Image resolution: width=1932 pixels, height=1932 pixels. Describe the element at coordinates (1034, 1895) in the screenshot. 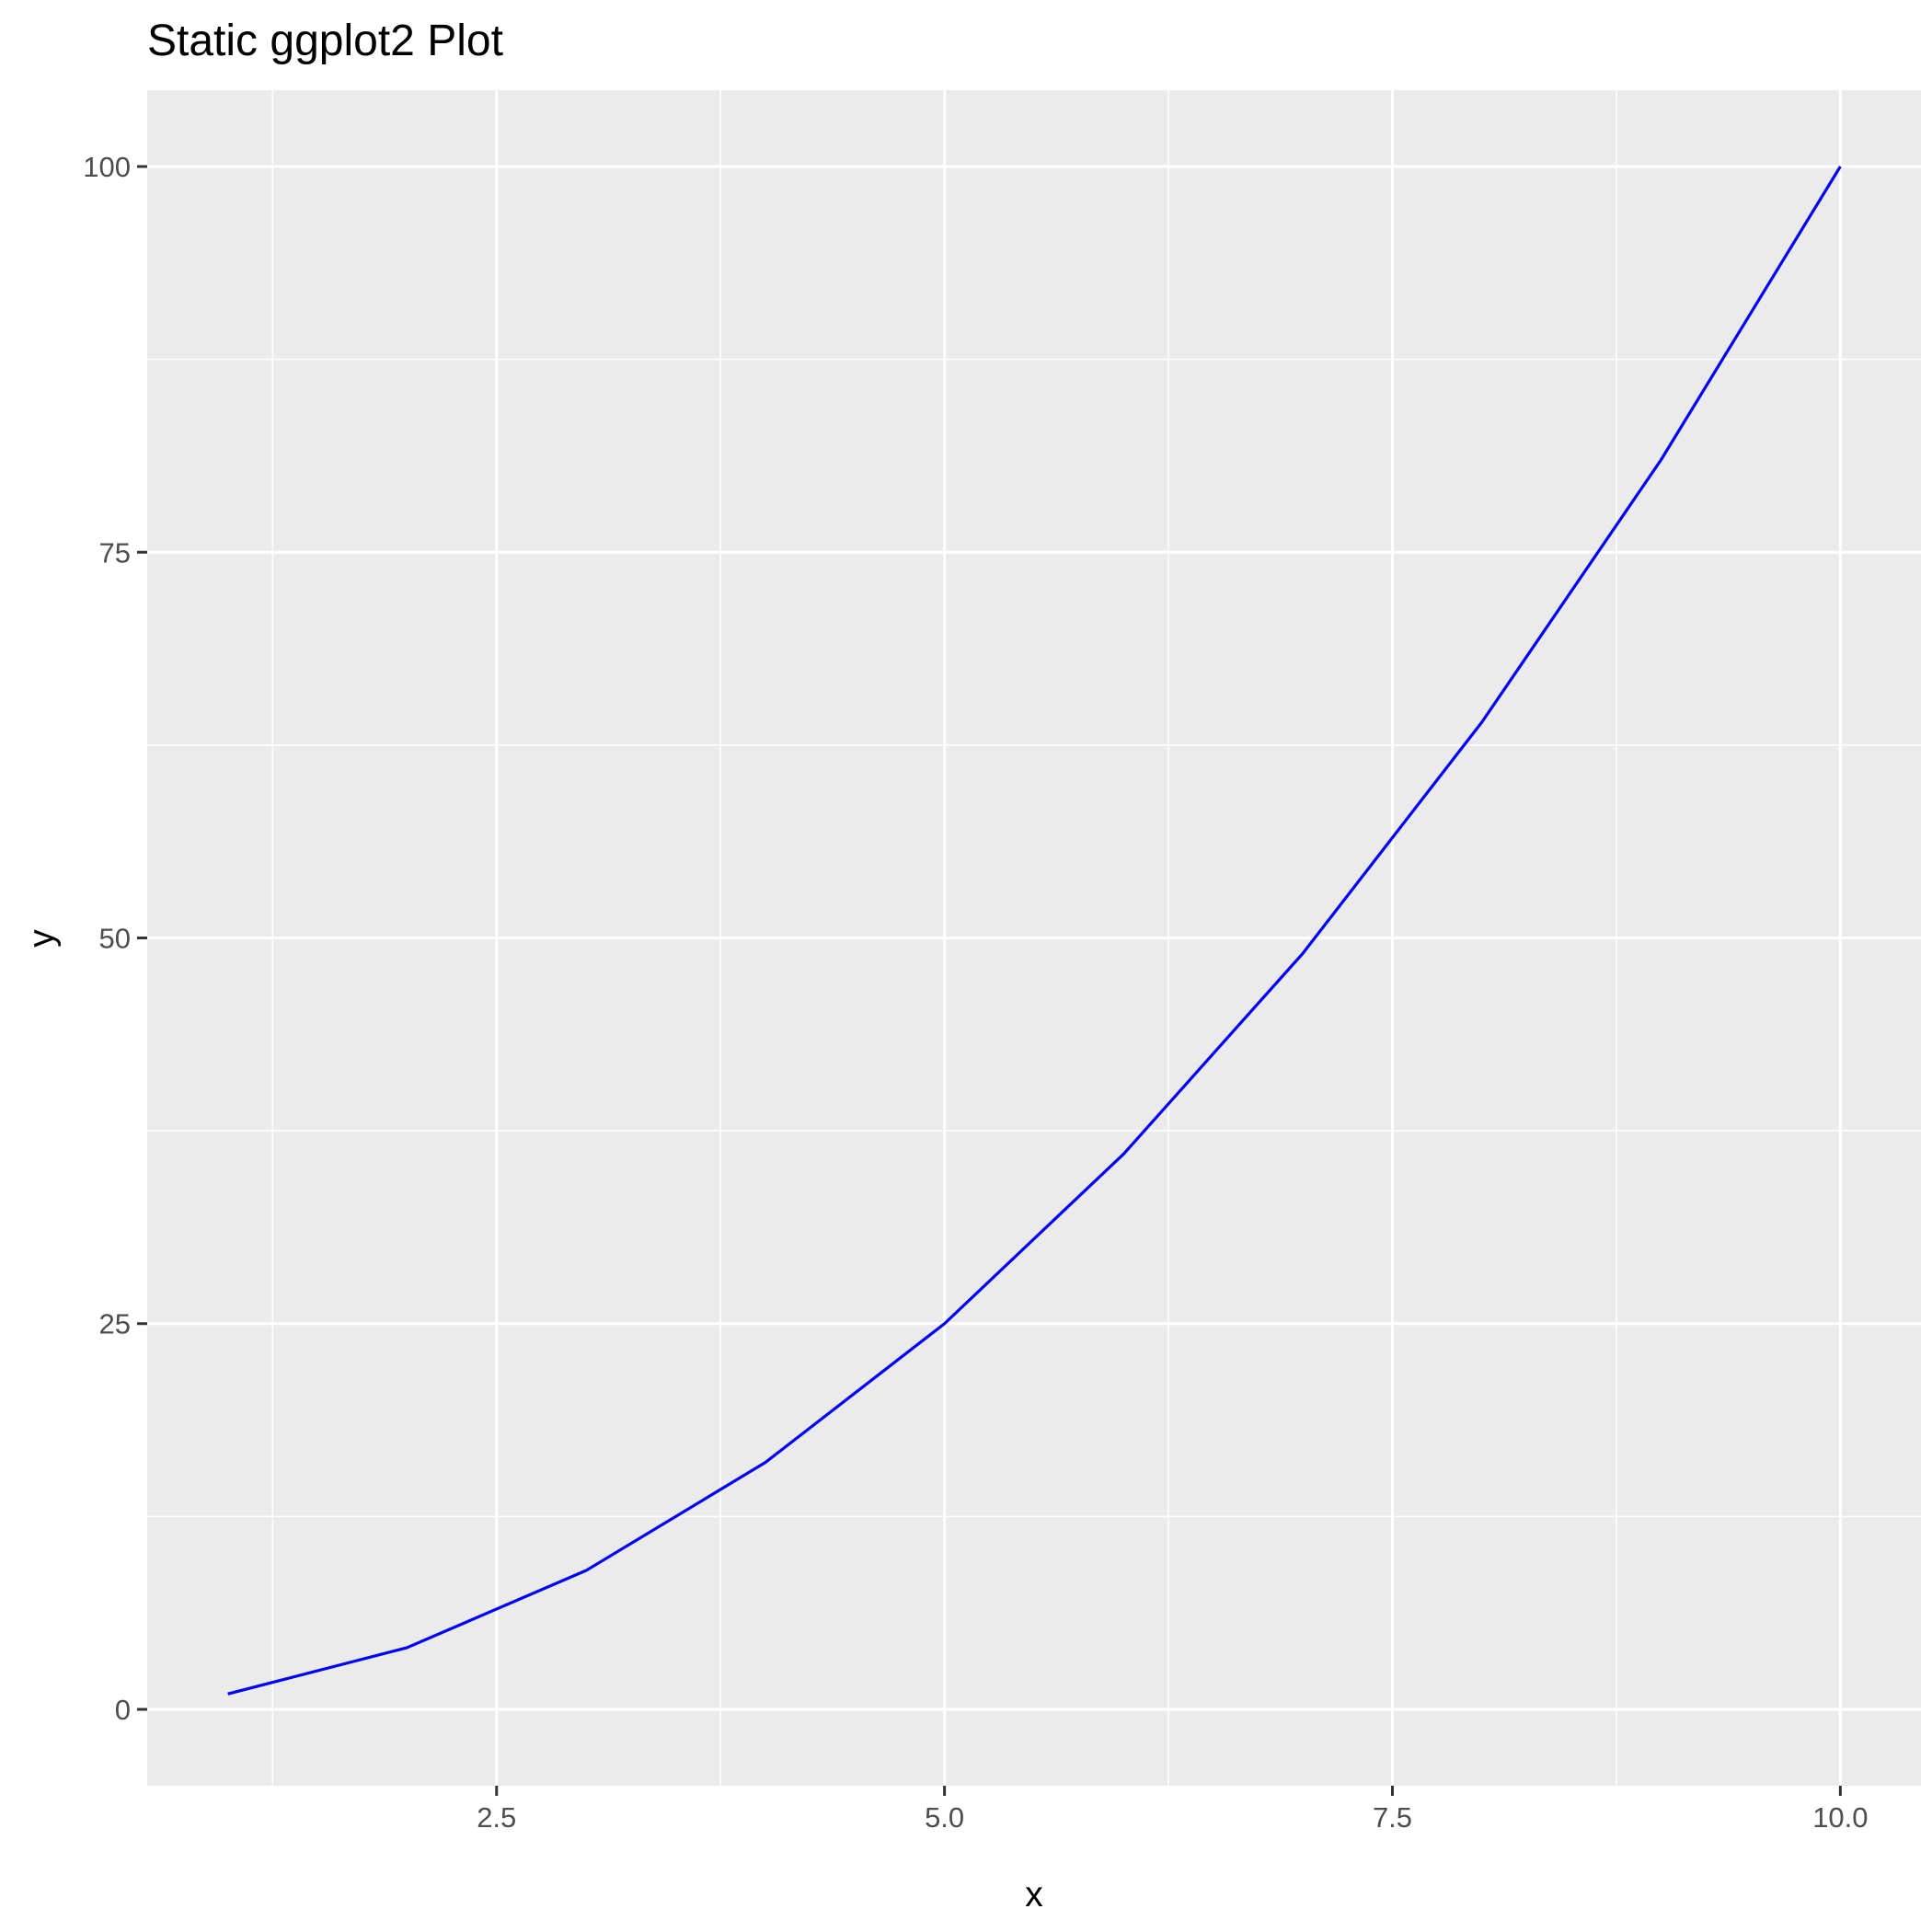

I see `x-axis-title: x` at that location.